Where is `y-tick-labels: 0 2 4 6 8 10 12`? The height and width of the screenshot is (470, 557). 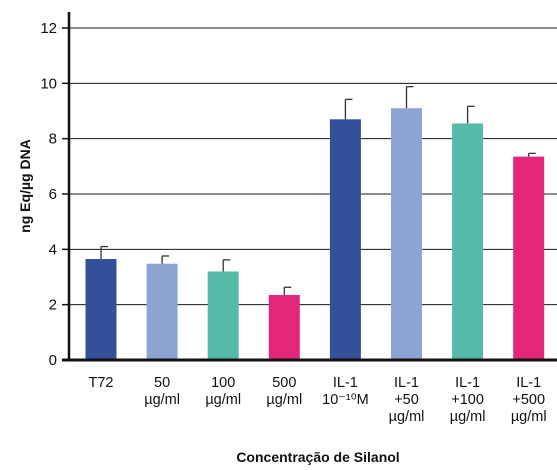
y-tick-labels: 0 2 4 6 8 10 12 is located at coordinates (48, 194).